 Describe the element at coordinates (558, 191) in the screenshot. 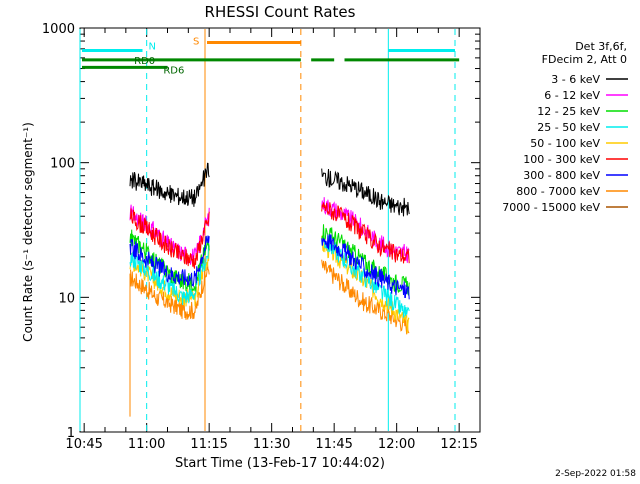

I see `legend-label: 800 - 7000 keV` at that location.